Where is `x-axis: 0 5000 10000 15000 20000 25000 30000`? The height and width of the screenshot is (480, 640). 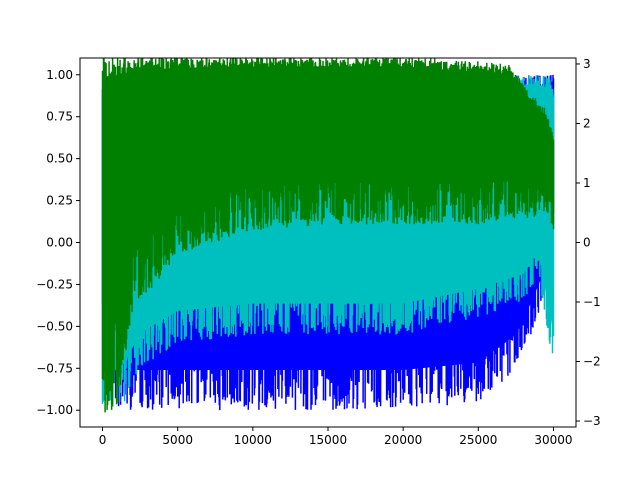 x-axis: 0 5000 10000 15000 20000 25000 30000 is located at coordinates (336, 437).